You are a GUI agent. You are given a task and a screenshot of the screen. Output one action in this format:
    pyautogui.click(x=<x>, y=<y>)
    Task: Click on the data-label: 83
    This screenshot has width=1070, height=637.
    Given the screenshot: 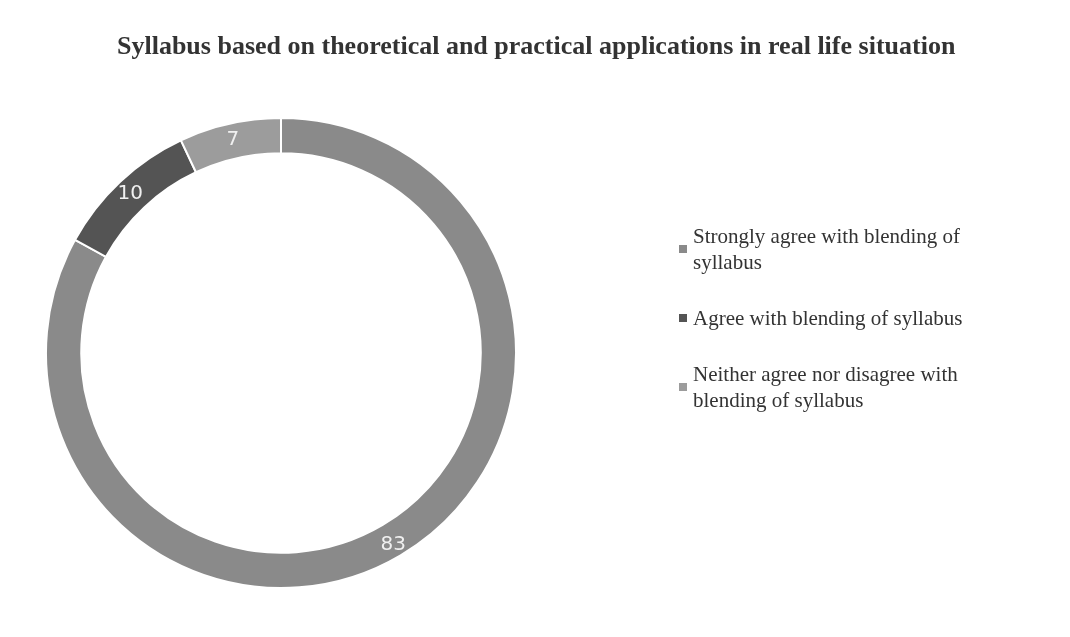 What is the action you would take?
    pyautogui.click(x=393, y=542)
    